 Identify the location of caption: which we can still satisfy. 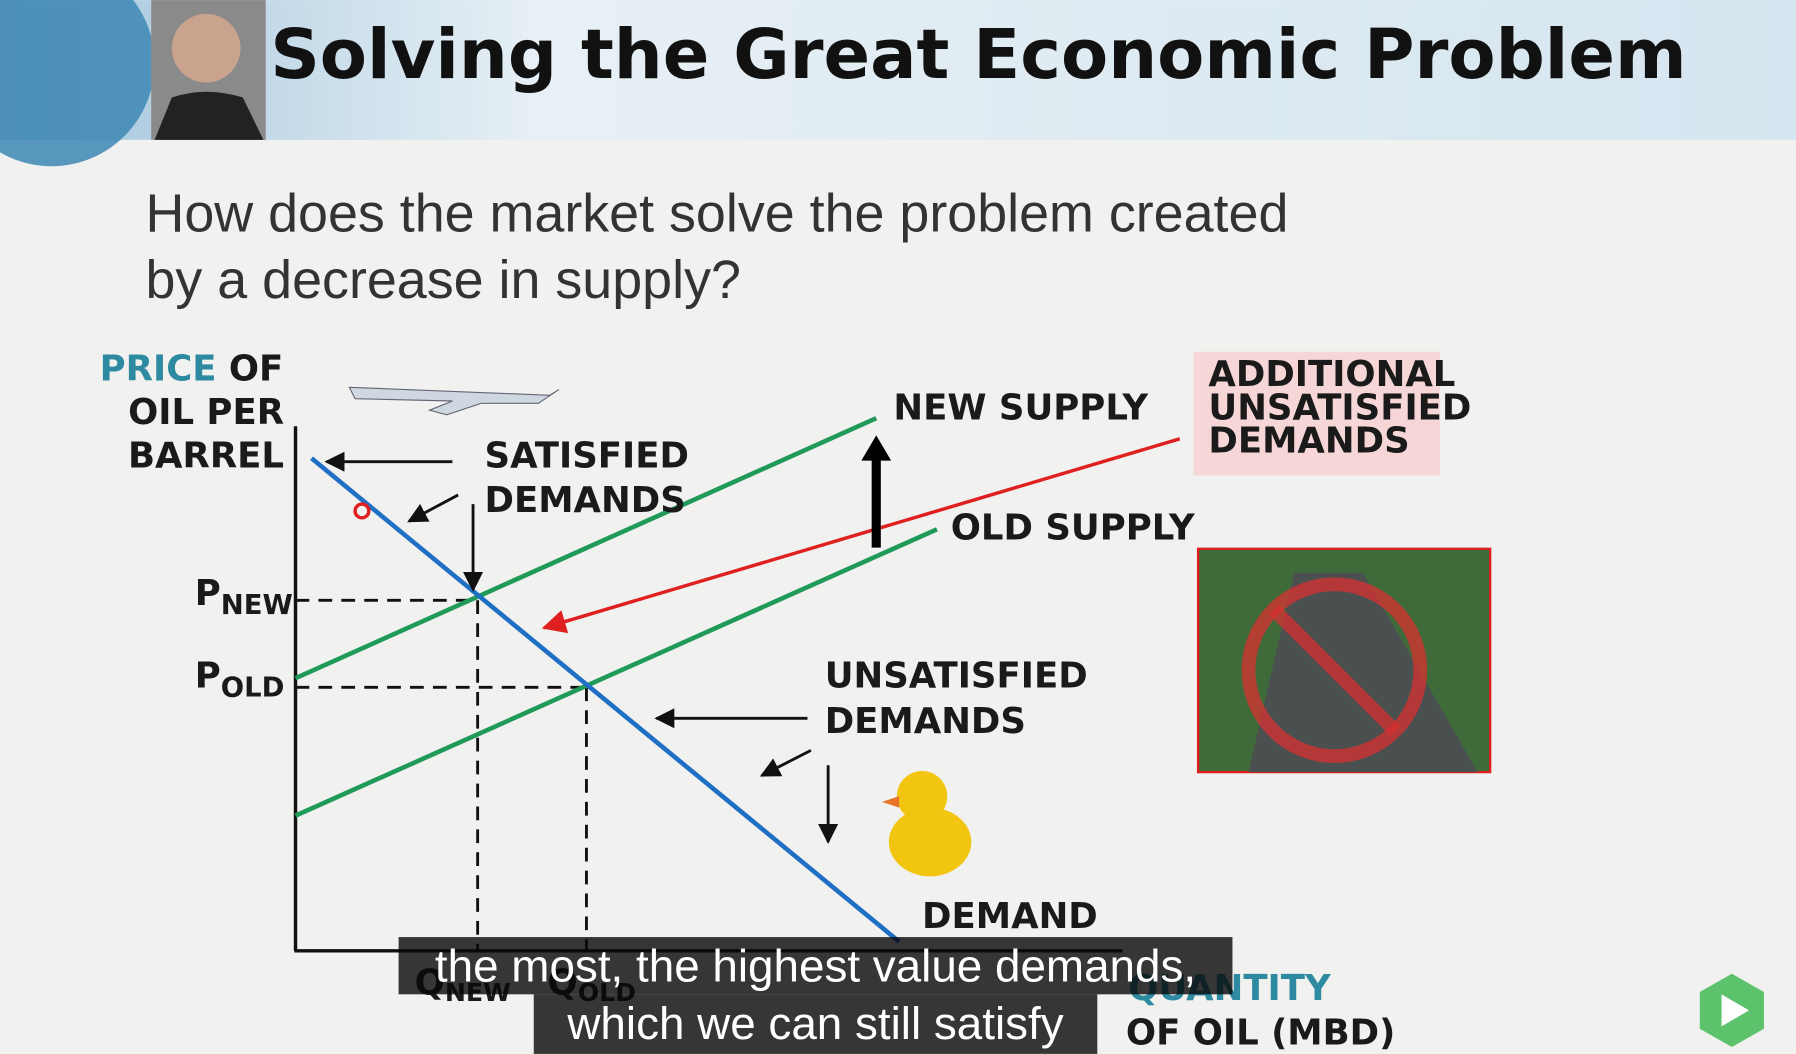
(814, 1023).